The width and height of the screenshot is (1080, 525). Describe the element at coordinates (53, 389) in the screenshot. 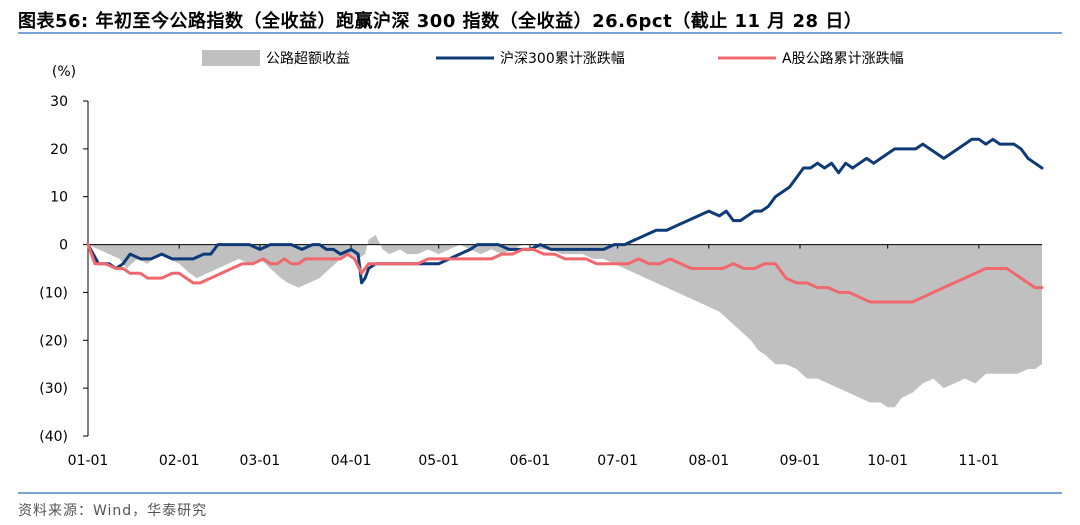

I see `y-tick-label: (30)` at that location.